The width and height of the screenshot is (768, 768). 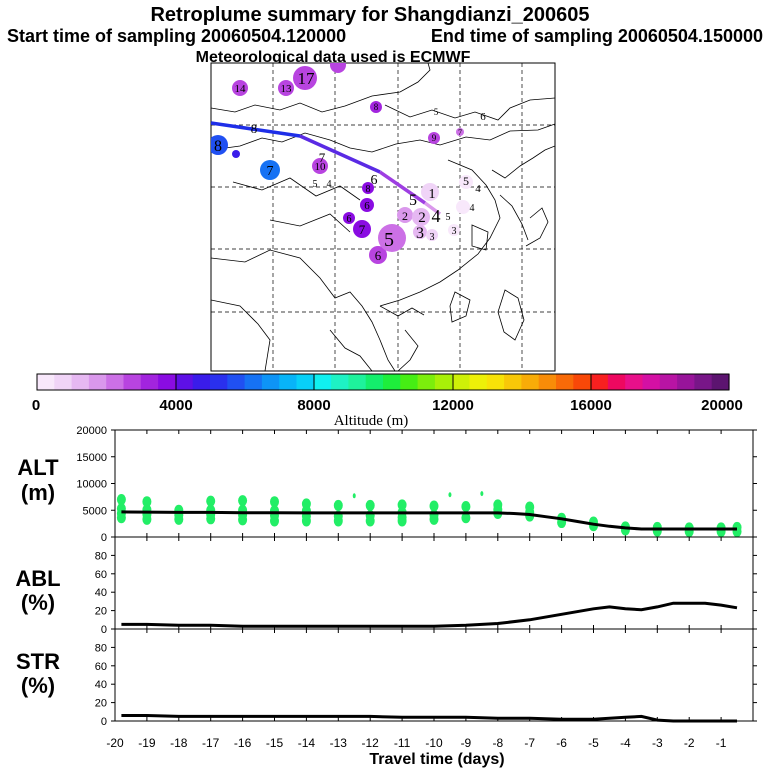 What do you see at coordinates (429, 718) in the screenshot?
I see `str-series-line` at bounding box center [429, 718].